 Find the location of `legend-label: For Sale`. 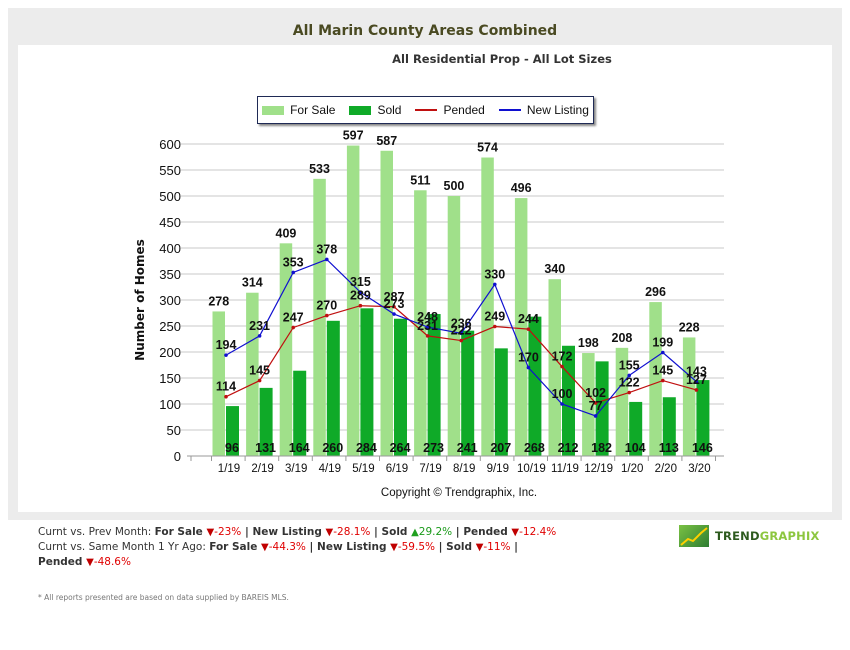

legend-label: For Sale is located at coordinates (313, 110).